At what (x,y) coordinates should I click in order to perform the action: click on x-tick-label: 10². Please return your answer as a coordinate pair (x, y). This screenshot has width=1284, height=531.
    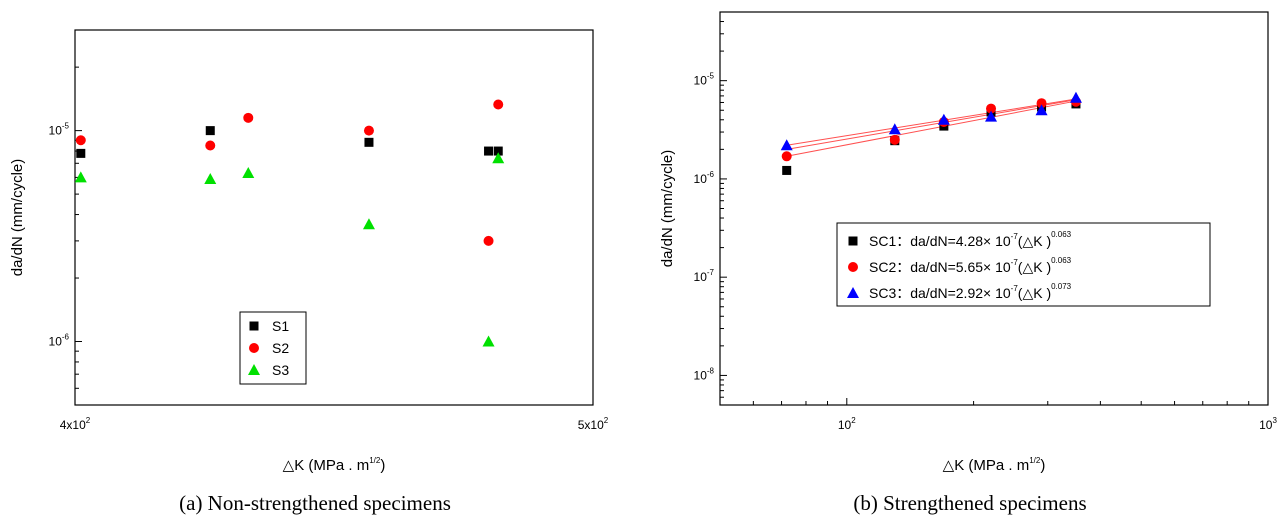
    Looking at the image, I should click on (847, 424).